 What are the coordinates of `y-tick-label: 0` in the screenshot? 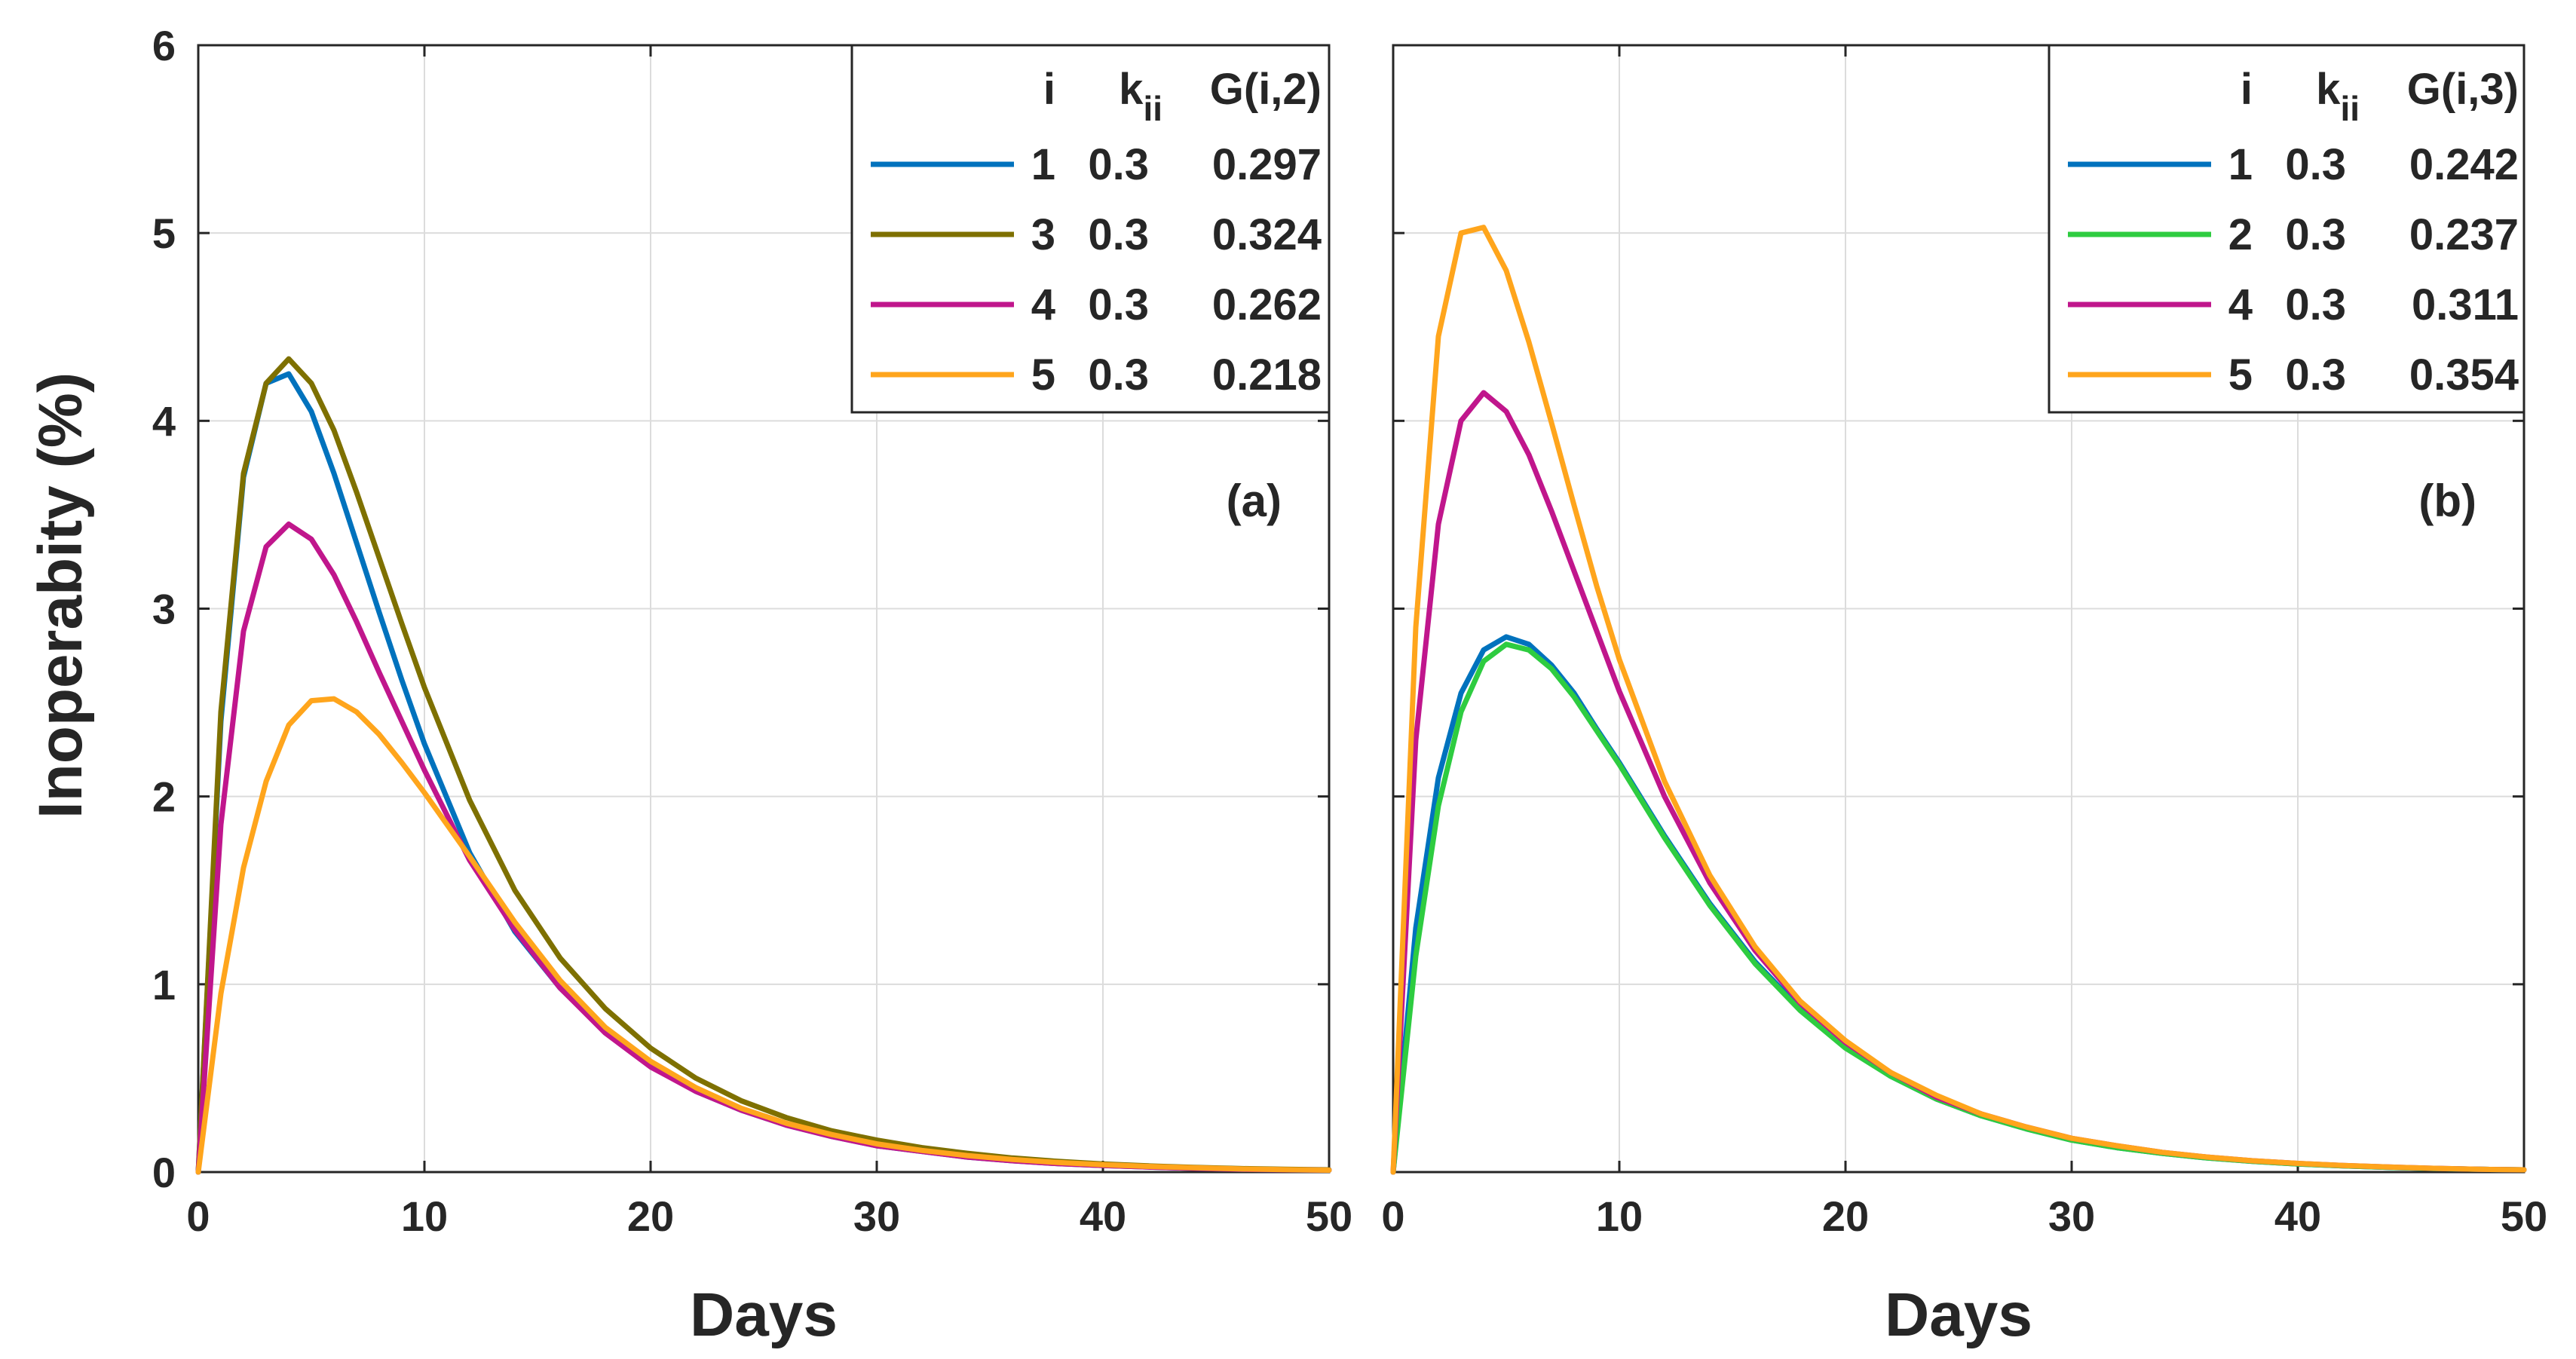 It's located at (164, 1172).